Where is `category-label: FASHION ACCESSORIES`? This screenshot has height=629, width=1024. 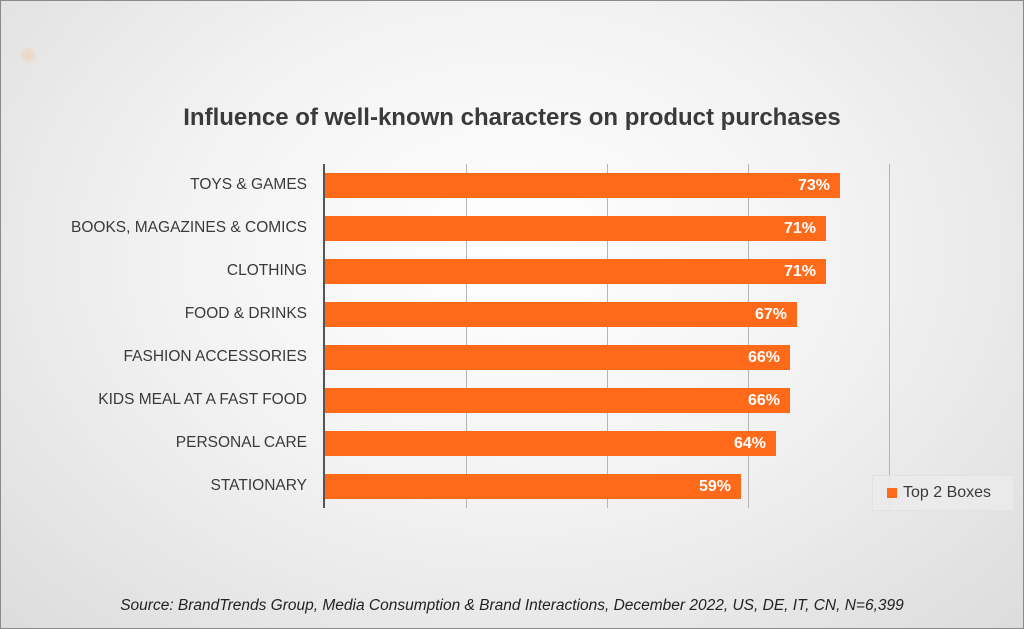 category-label: FASHION ACCESSORIES is located at coordinates (215, 356).